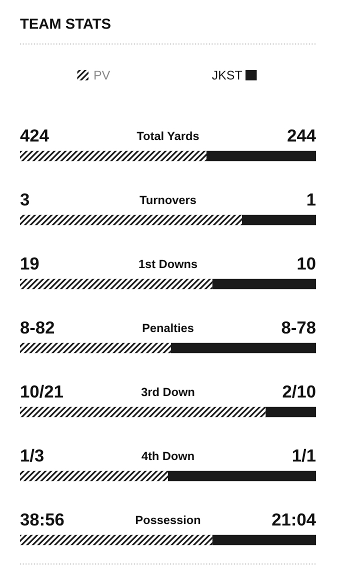 This screenshot has height=571, width=337. What do you see at coordinates (294, 519) in the screenshot?
I see `annotation: 21:04` at bounding box center [294, 519].